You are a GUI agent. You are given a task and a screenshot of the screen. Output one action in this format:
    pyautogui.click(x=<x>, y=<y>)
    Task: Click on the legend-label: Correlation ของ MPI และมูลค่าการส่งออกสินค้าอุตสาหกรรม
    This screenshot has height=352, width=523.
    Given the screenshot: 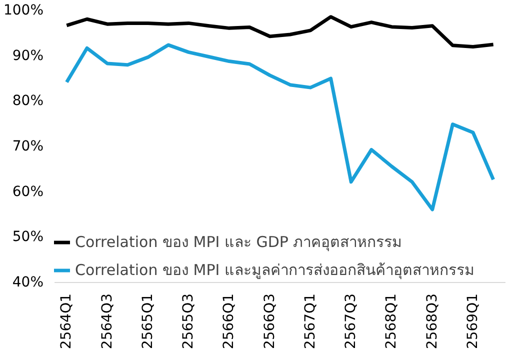 What is the action you would take?
    pyautogui.click(x=274, y=271)
    